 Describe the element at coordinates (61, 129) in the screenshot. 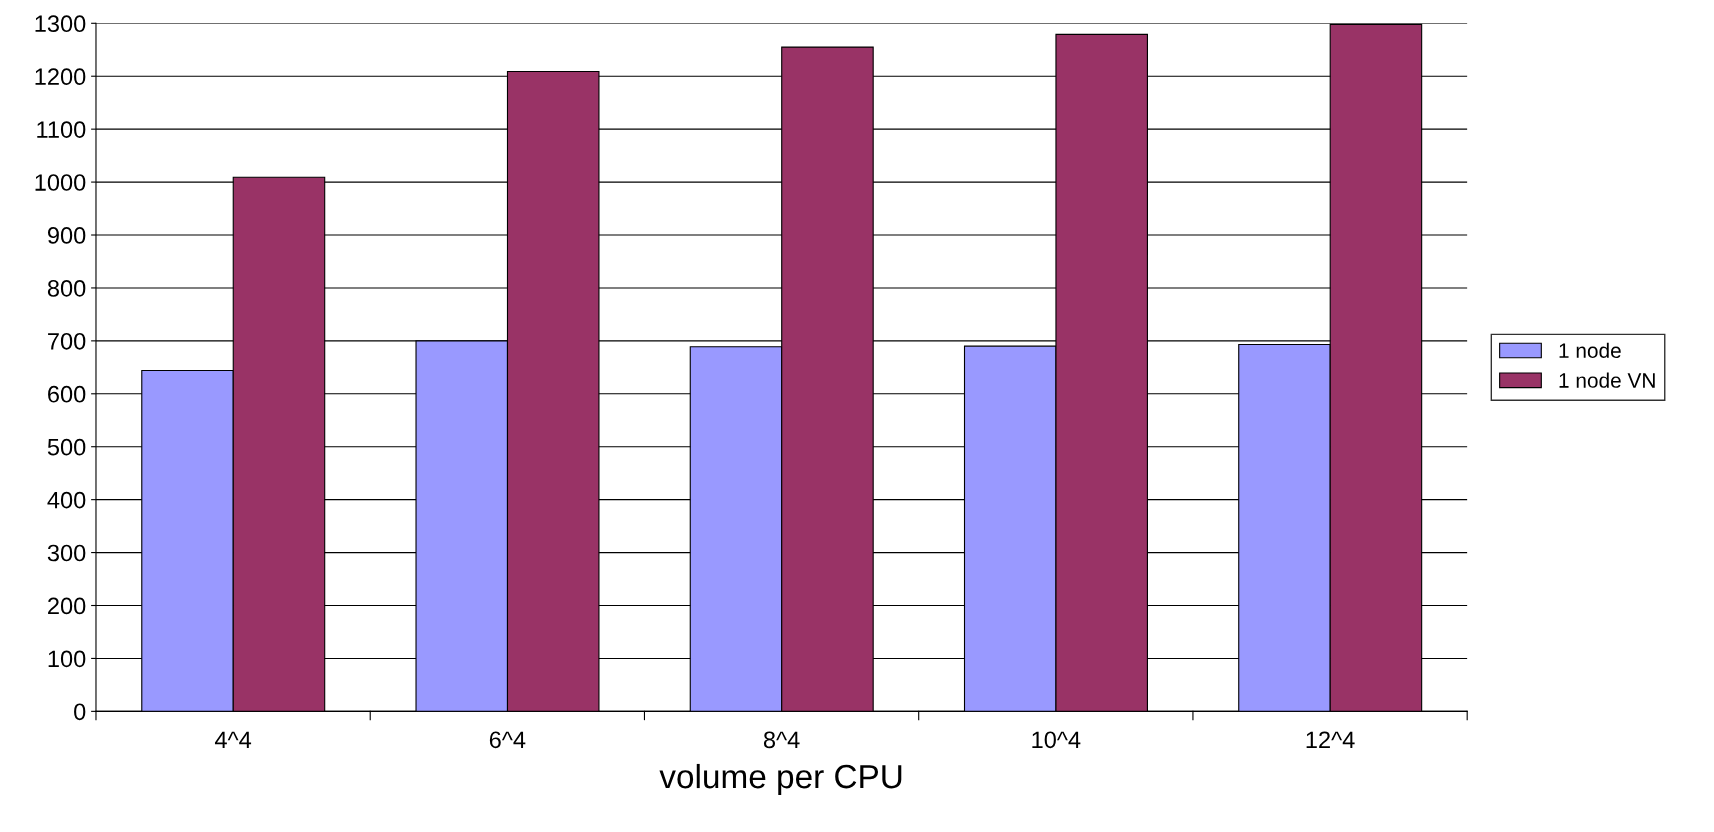

I see `y-tick-label: 1100` at that location.